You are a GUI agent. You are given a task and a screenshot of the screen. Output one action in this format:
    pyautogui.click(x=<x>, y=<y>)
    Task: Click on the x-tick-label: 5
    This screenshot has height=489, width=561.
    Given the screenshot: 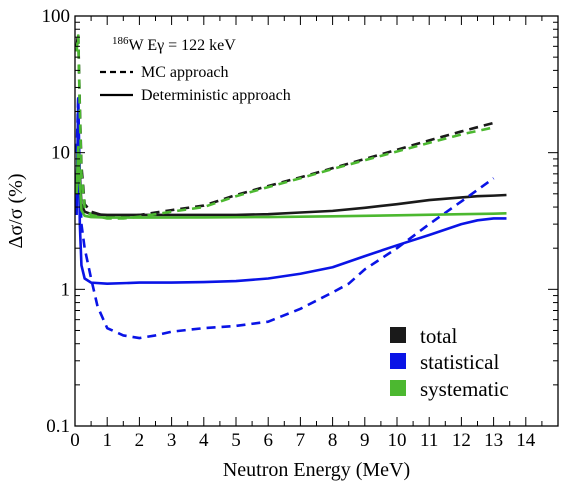 What is the action you would take?
    pyautogui.click(x=236, y=440)
    